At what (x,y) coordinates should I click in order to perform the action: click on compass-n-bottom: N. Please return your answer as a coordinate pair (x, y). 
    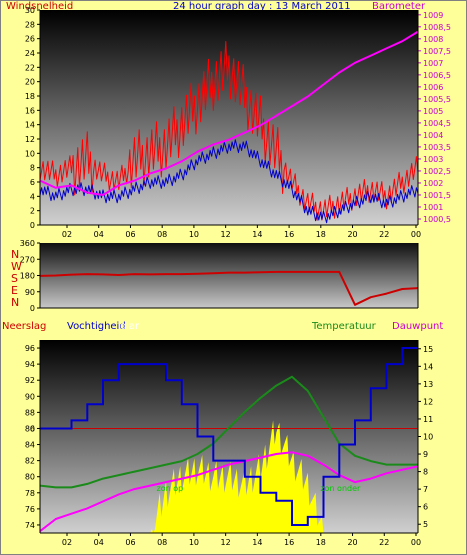
    Looking at the image, I should click on (15, 302).